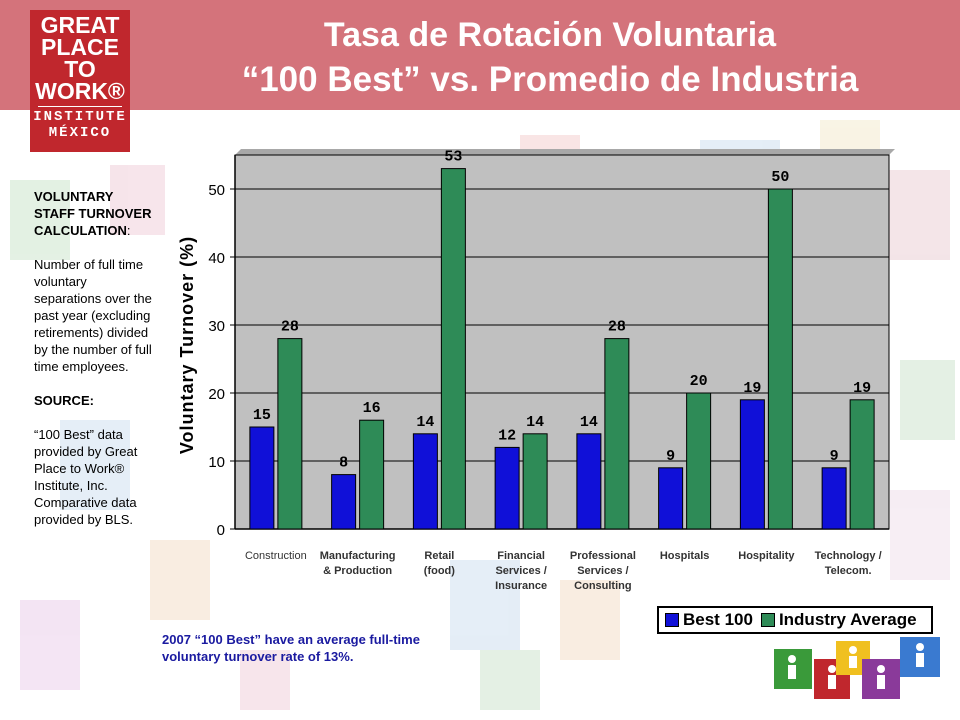  I want to click on y-tick-label: 20, so click(216, 394).